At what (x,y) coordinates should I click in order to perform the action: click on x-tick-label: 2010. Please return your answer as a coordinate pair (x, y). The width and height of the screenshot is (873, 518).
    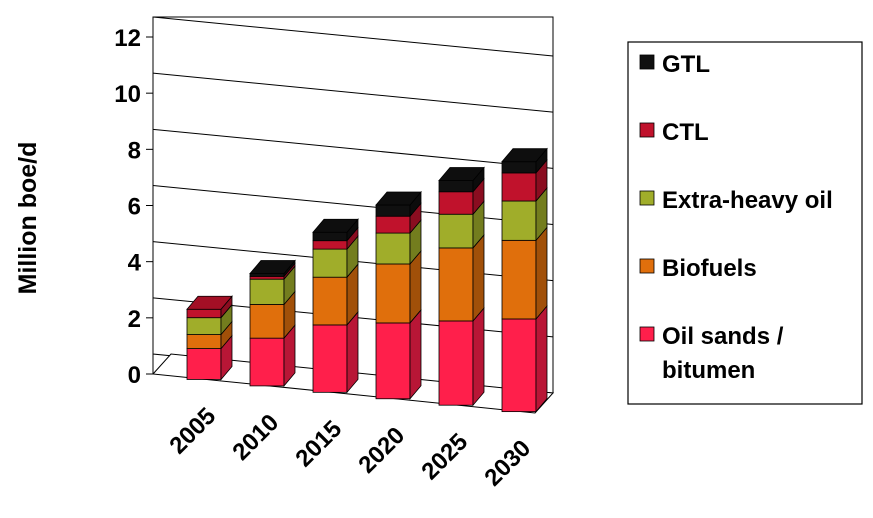
    Looking at the image, I should click on (255, 437).